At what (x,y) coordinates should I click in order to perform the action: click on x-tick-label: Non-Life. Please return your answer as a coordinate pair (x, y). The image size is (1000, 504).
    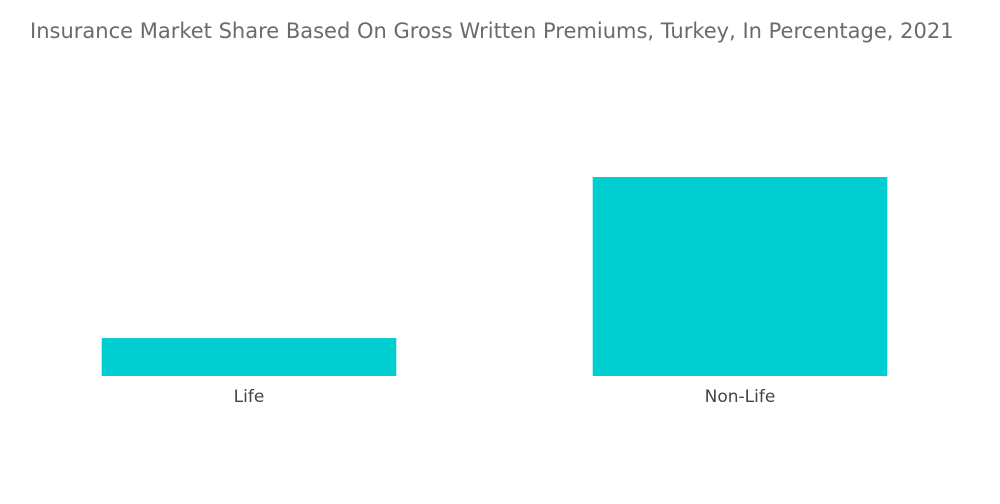
    Looking at the image, I should click on (740, 397).